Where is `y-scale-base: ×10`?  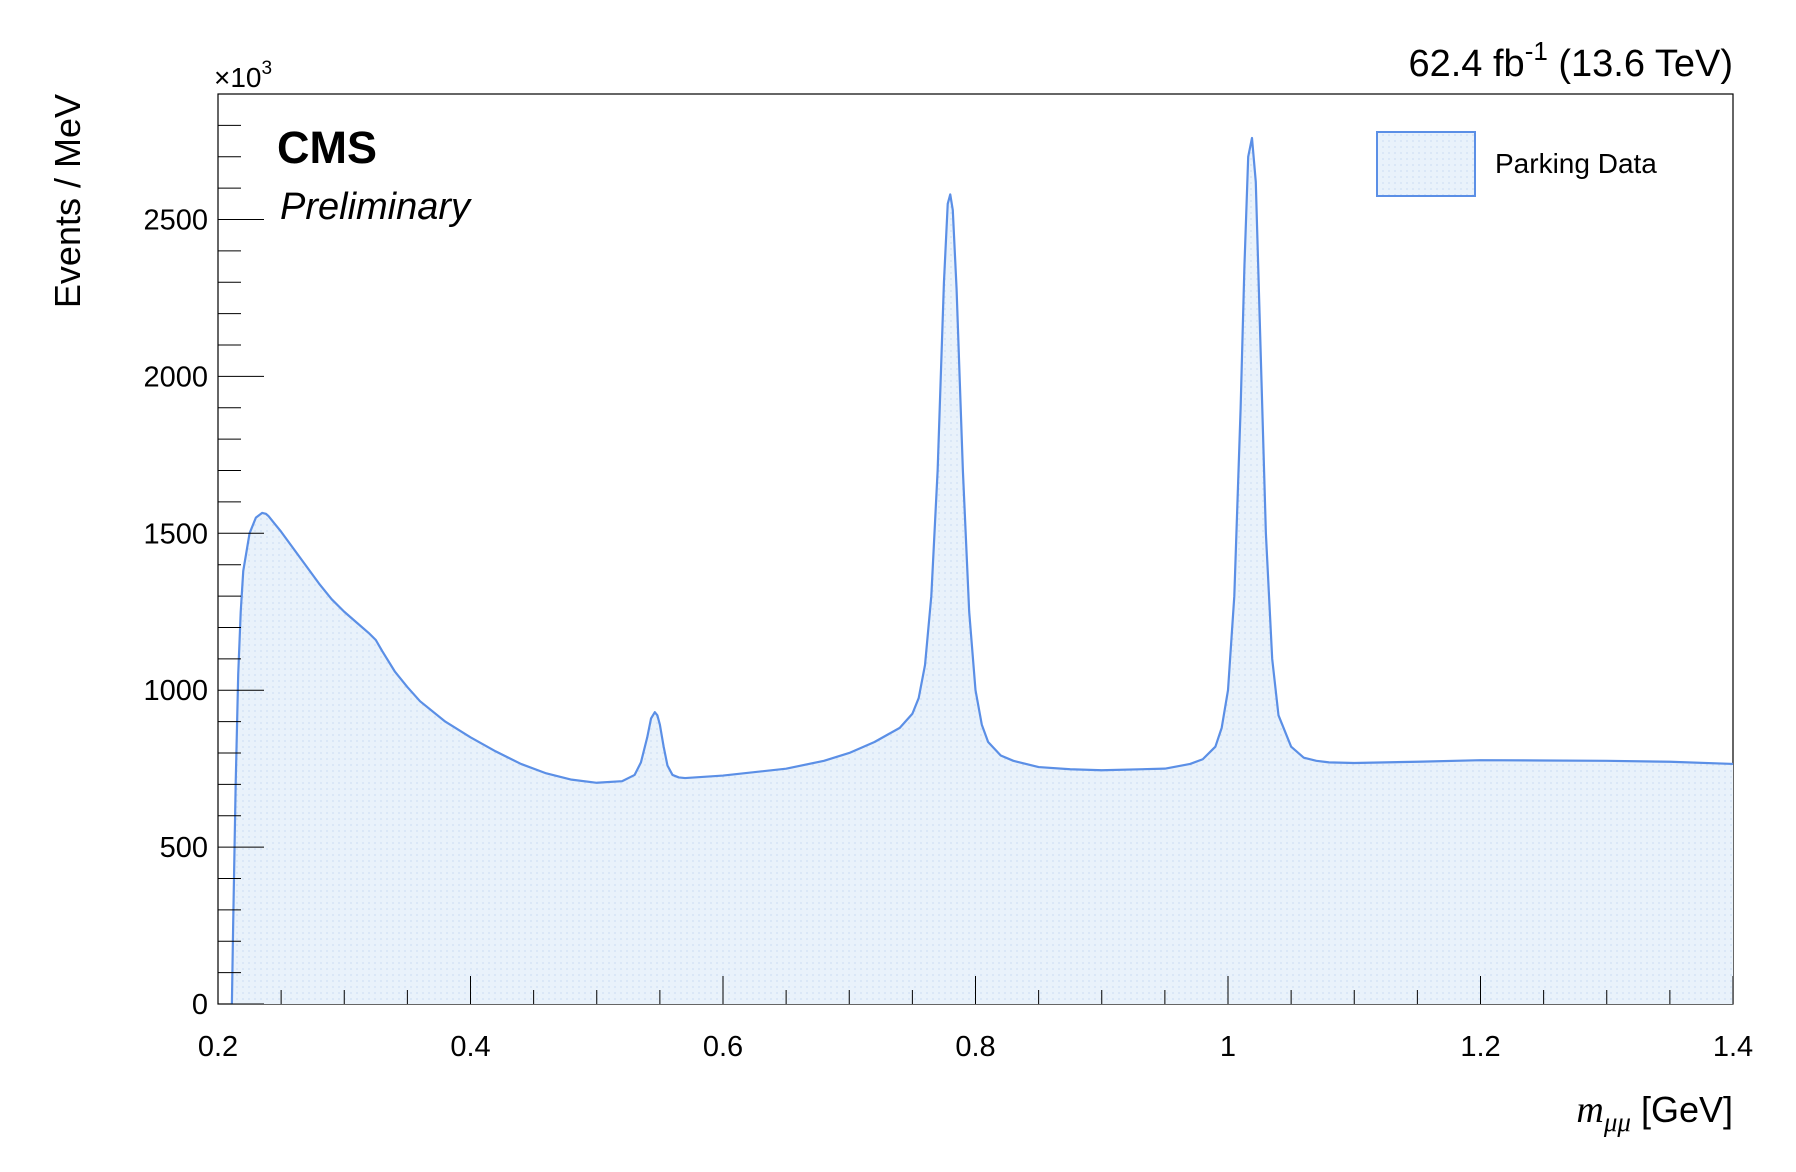
y-scale-base: ×10 is located at coordinates (238, 77).